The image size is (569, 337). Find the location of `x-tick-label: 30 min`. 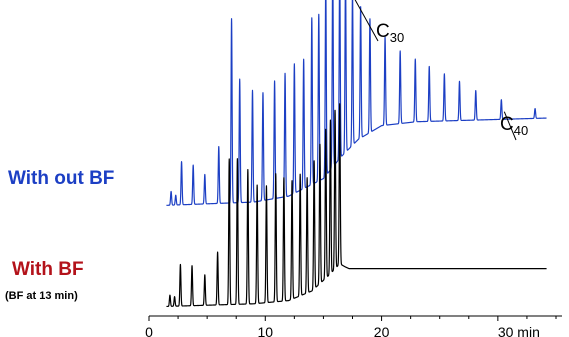

x-tick-label: 30 min is located at coordinates (519, 330).